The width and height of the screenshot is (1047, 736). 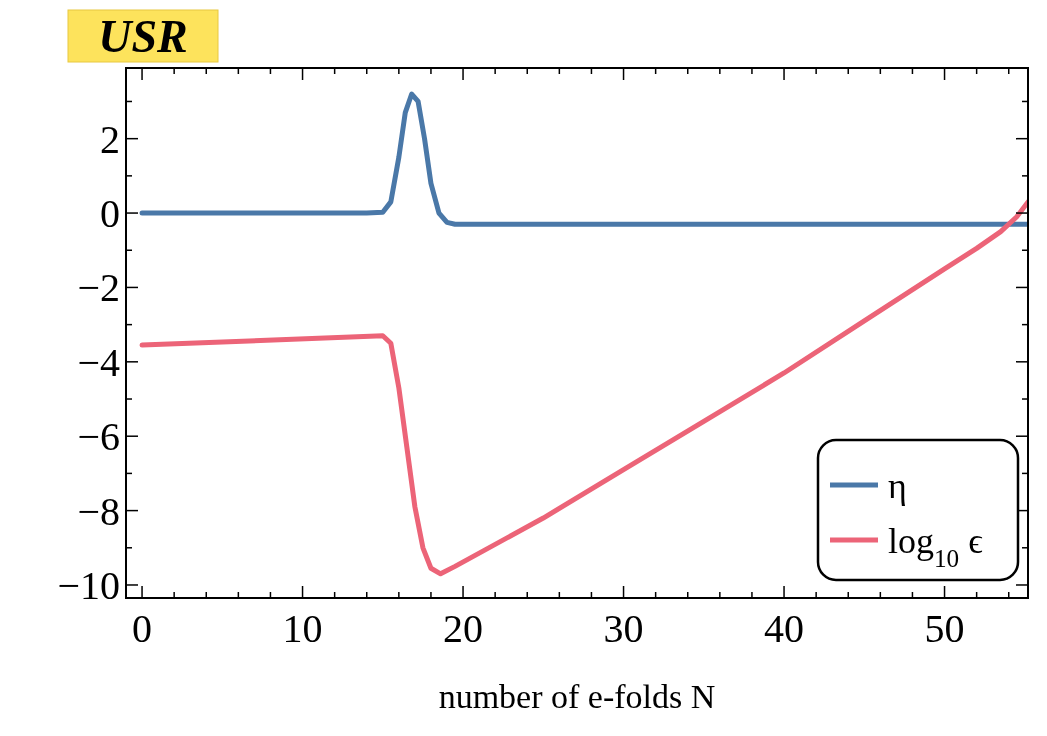 I want to click on x-axis-title: number of e-folds N, so click(x=577, y=696).